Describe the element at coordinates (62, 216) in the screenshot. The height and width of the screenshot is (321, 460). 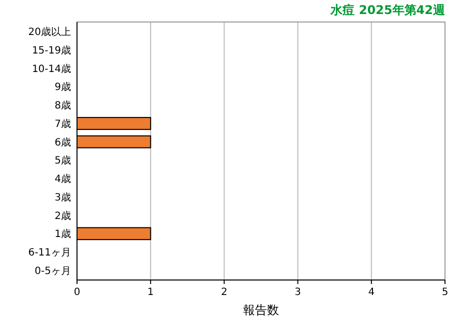
I see `y-tick-label: 2歳` at that location.